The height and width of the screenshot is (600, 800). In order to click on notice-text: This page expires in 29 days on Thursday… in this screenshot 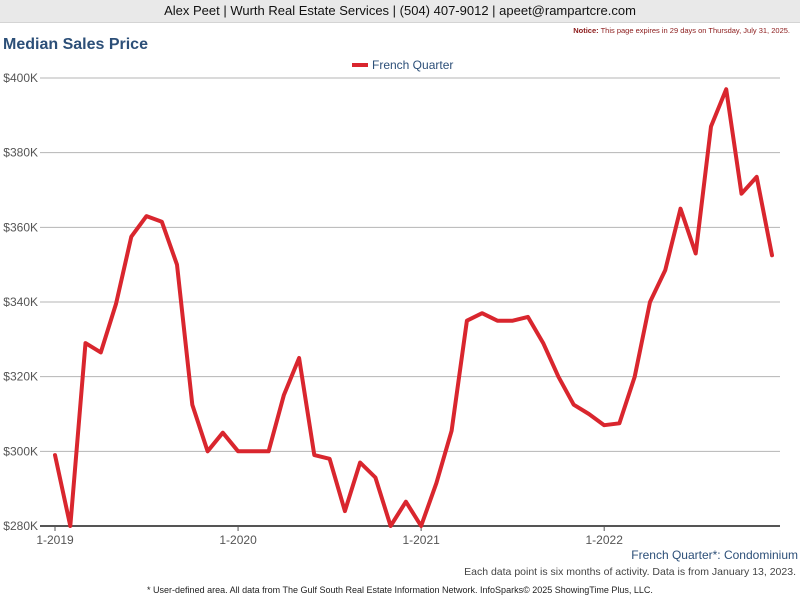, I will do `click(694, 30)`.